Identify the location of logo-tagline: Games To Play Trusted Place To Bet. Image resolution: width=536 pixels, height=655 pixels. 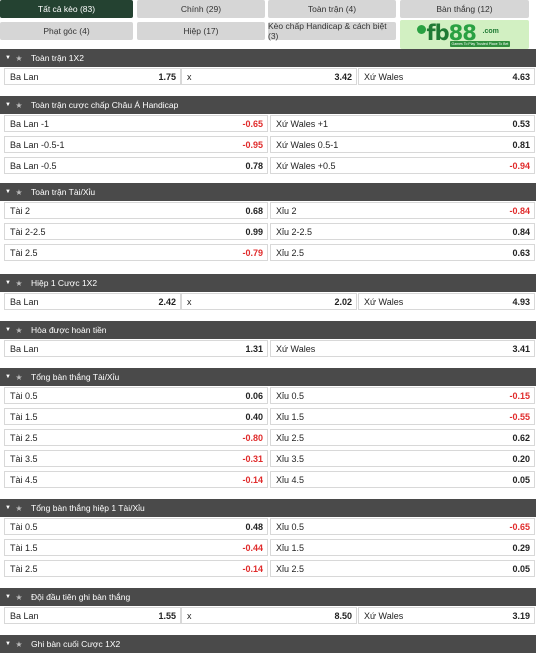
(479, 43).